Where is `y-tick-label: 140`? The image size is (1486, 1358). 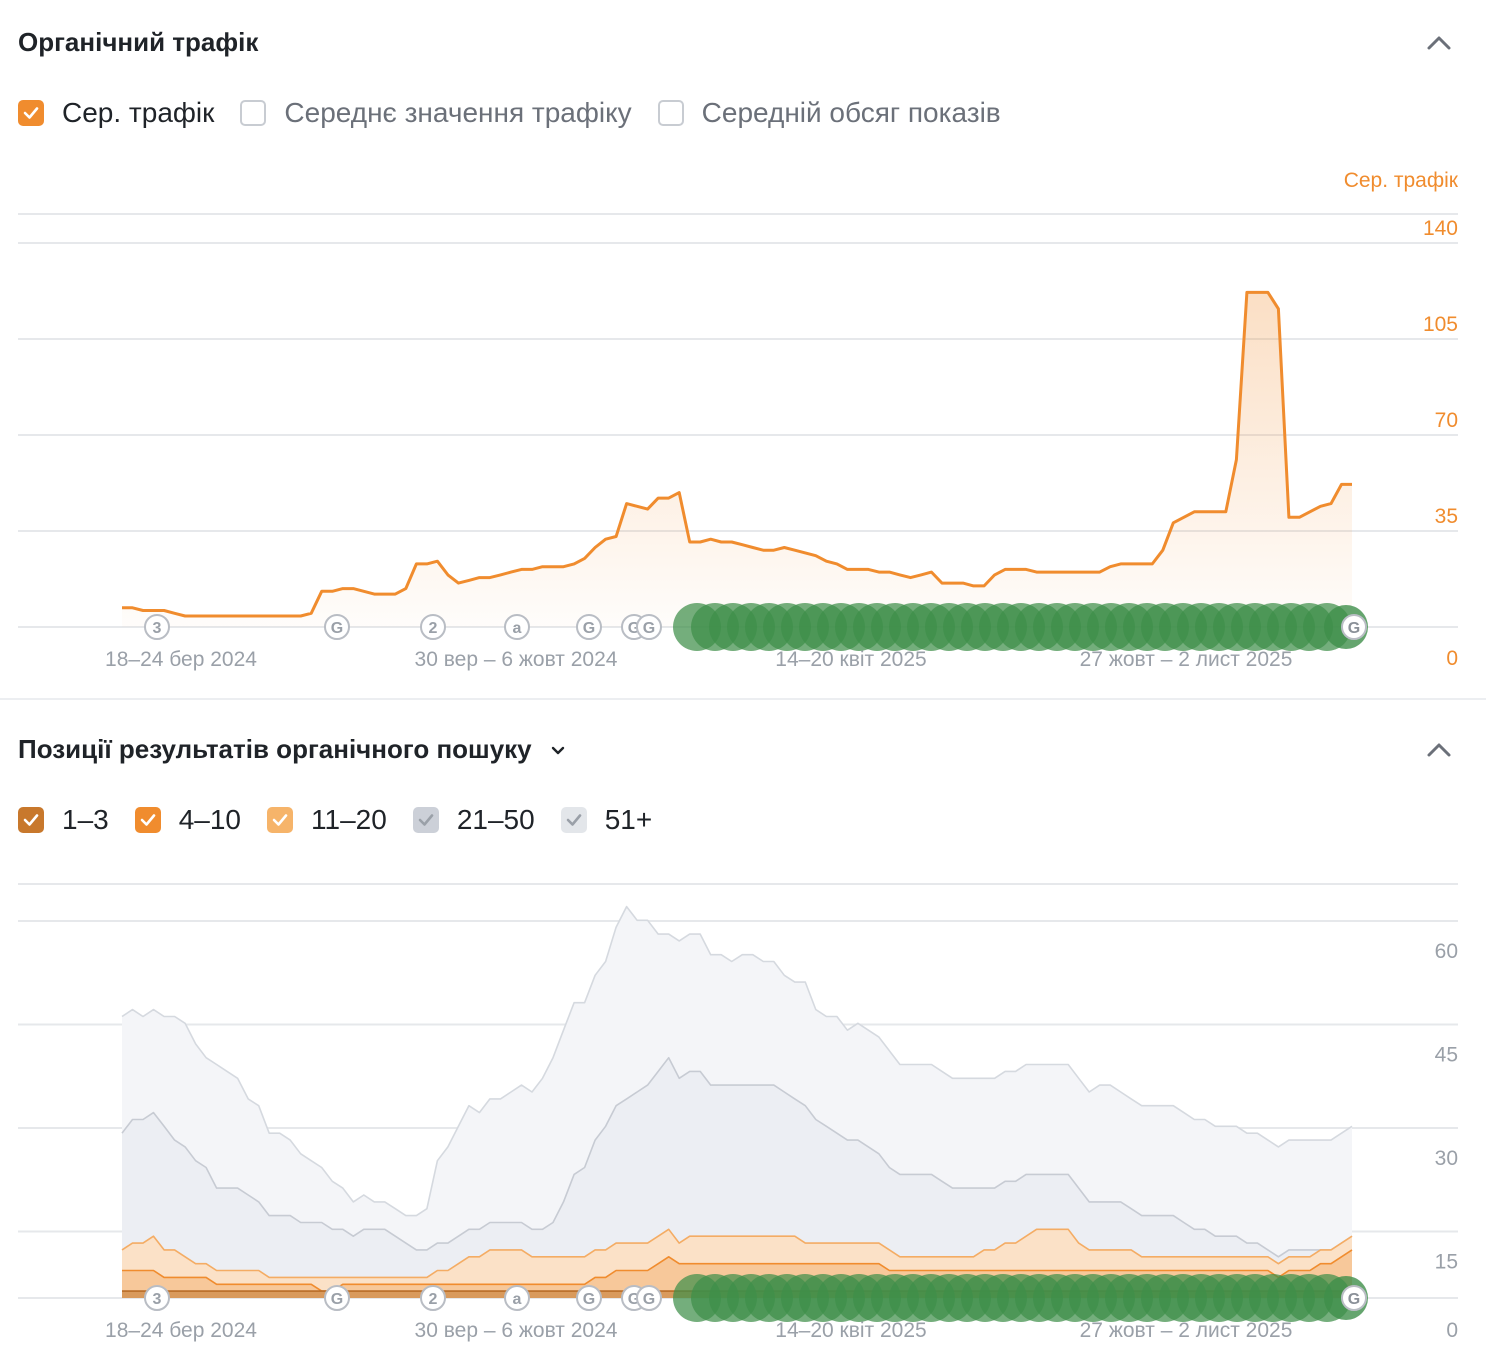 y-tick-label: 140 is located at coordinates (1440, 228).